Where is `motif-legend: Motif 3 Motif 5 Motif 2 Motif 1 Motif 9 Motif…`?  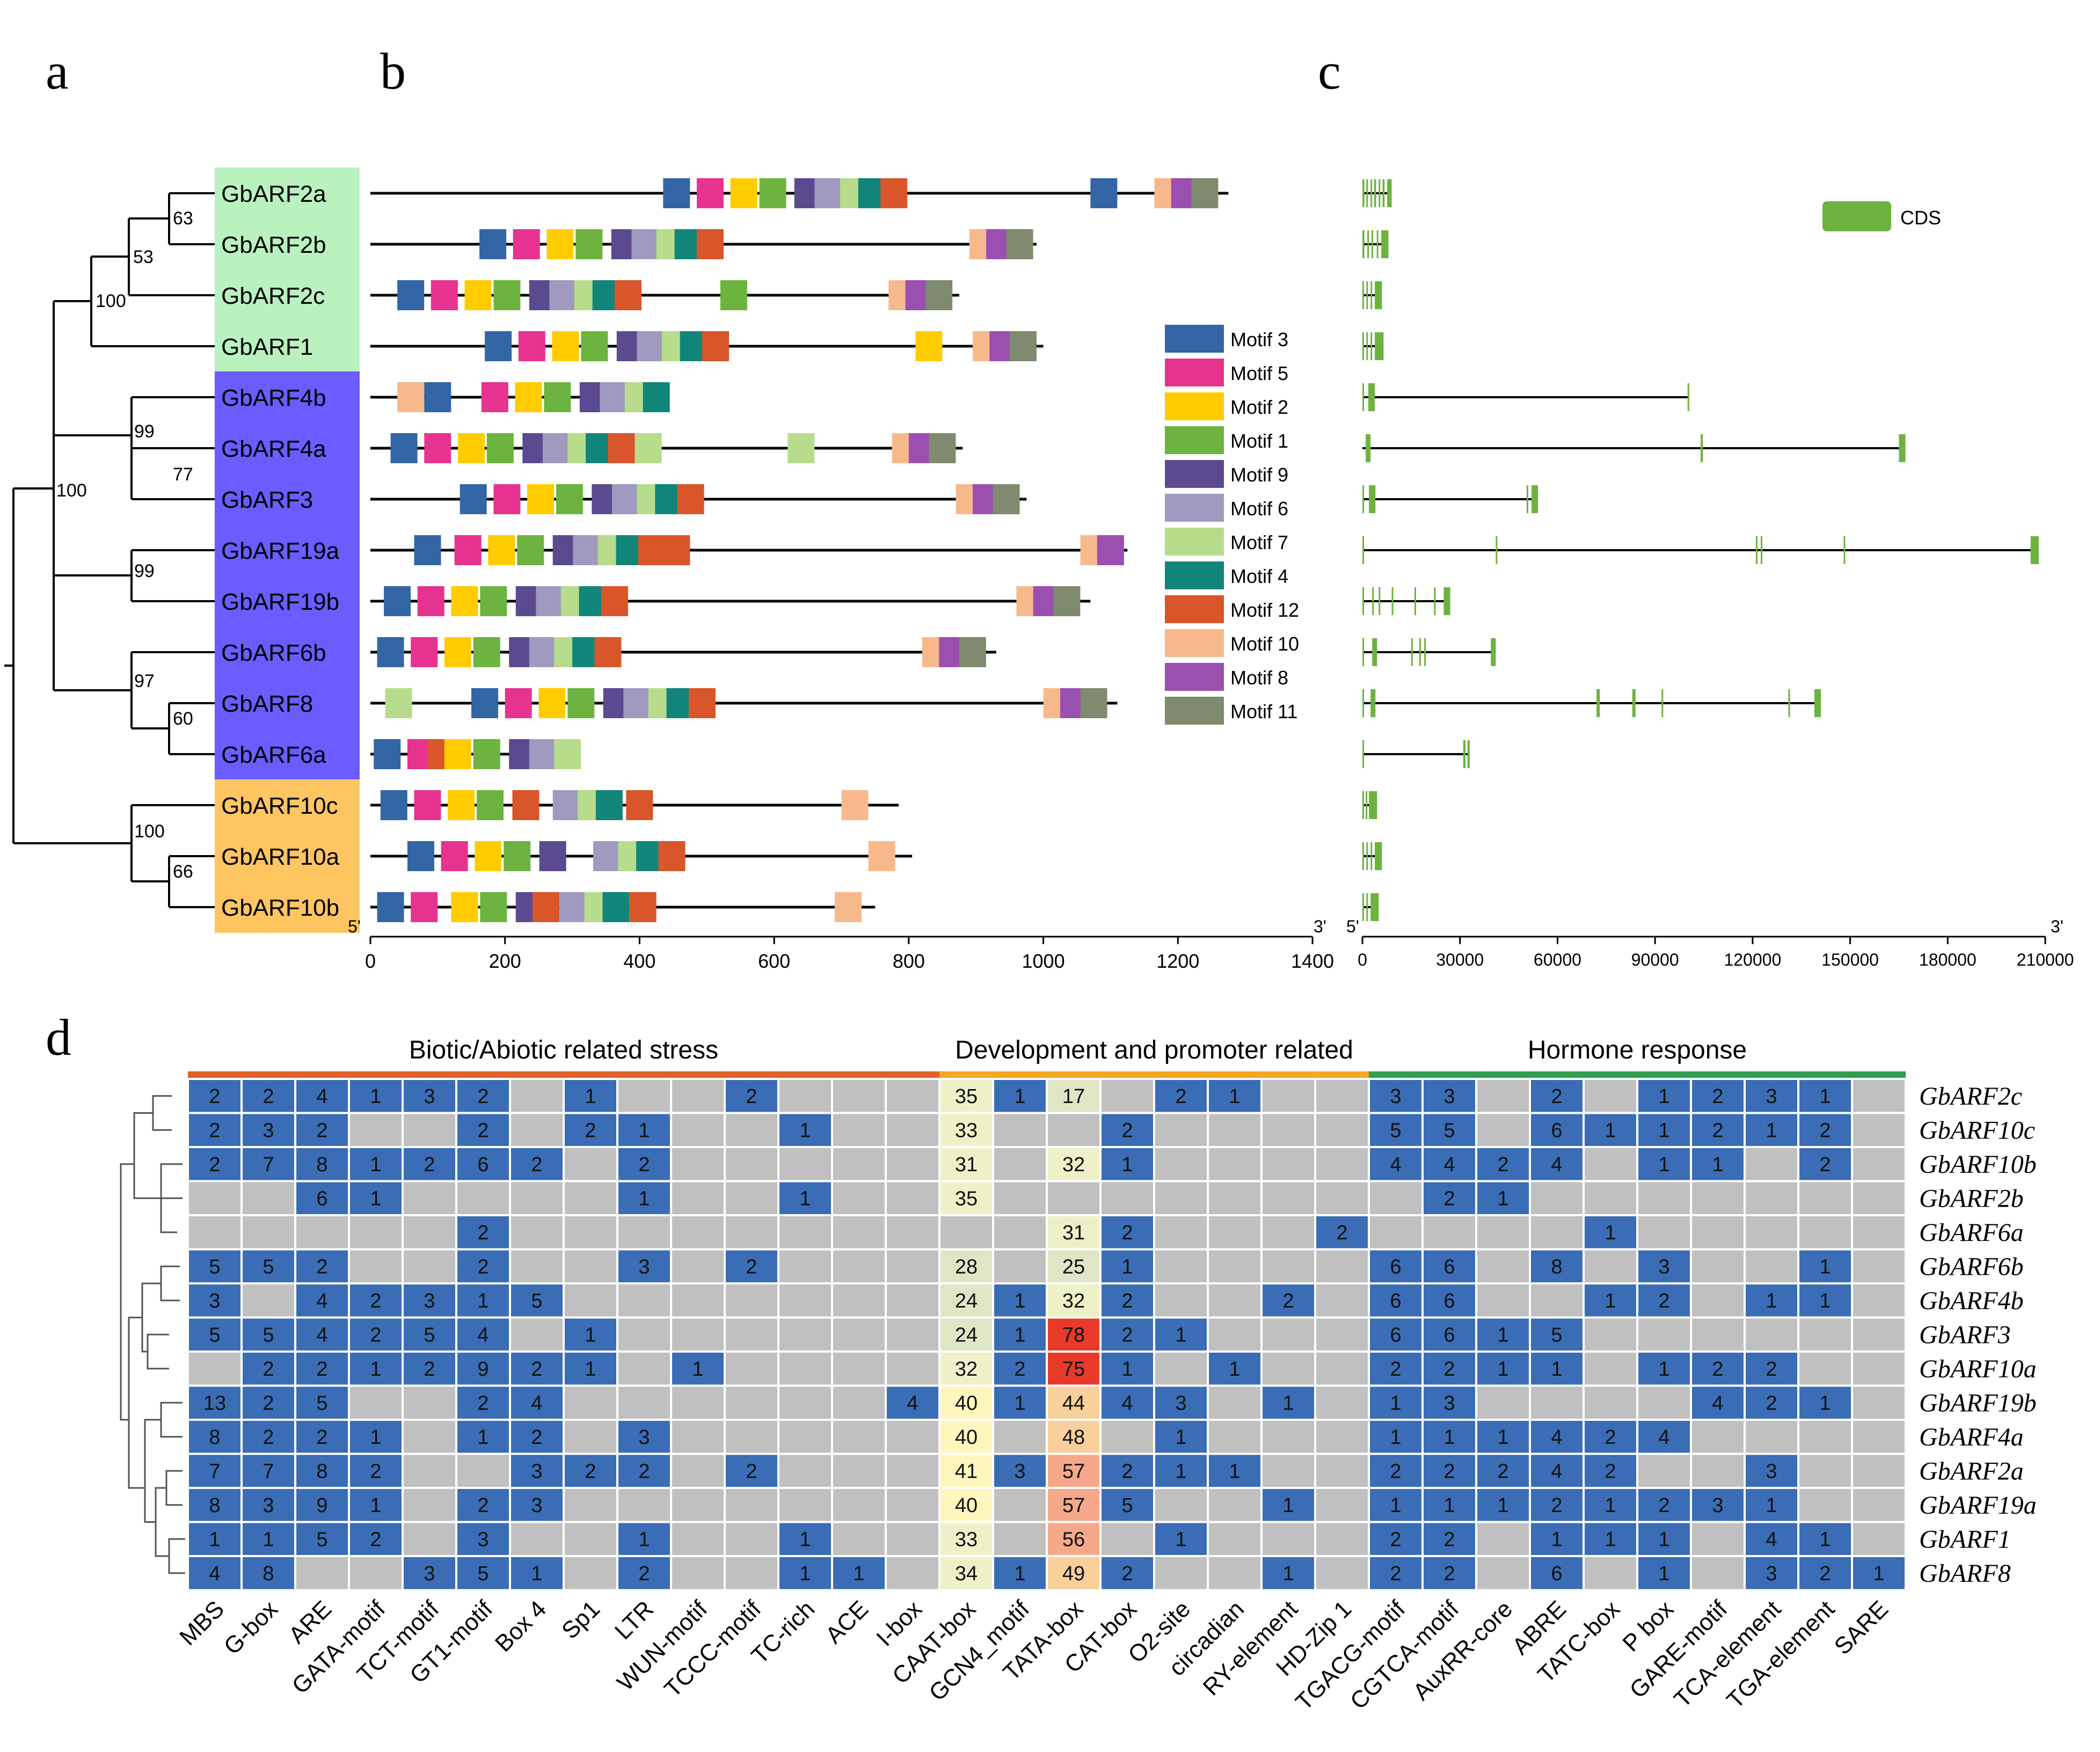 motif-legend: Motif 3 Motif 5 Motif 2 Motif 1 Motif 9 Motif… is located at coordinates (1232, 525).